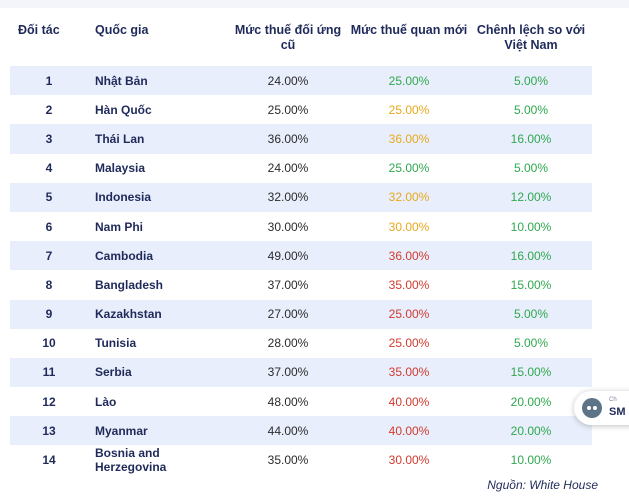  I want to click on top-bar, so click(314, 4).